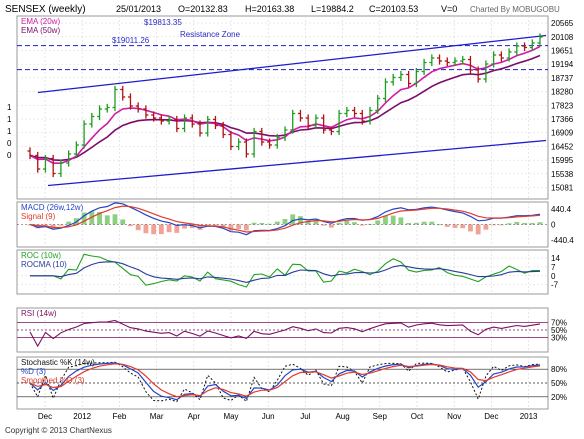  Describe the element at coordinates (44, 264) in the screenshot. I see `legend-rocma: ROCMA (10)` at that location.